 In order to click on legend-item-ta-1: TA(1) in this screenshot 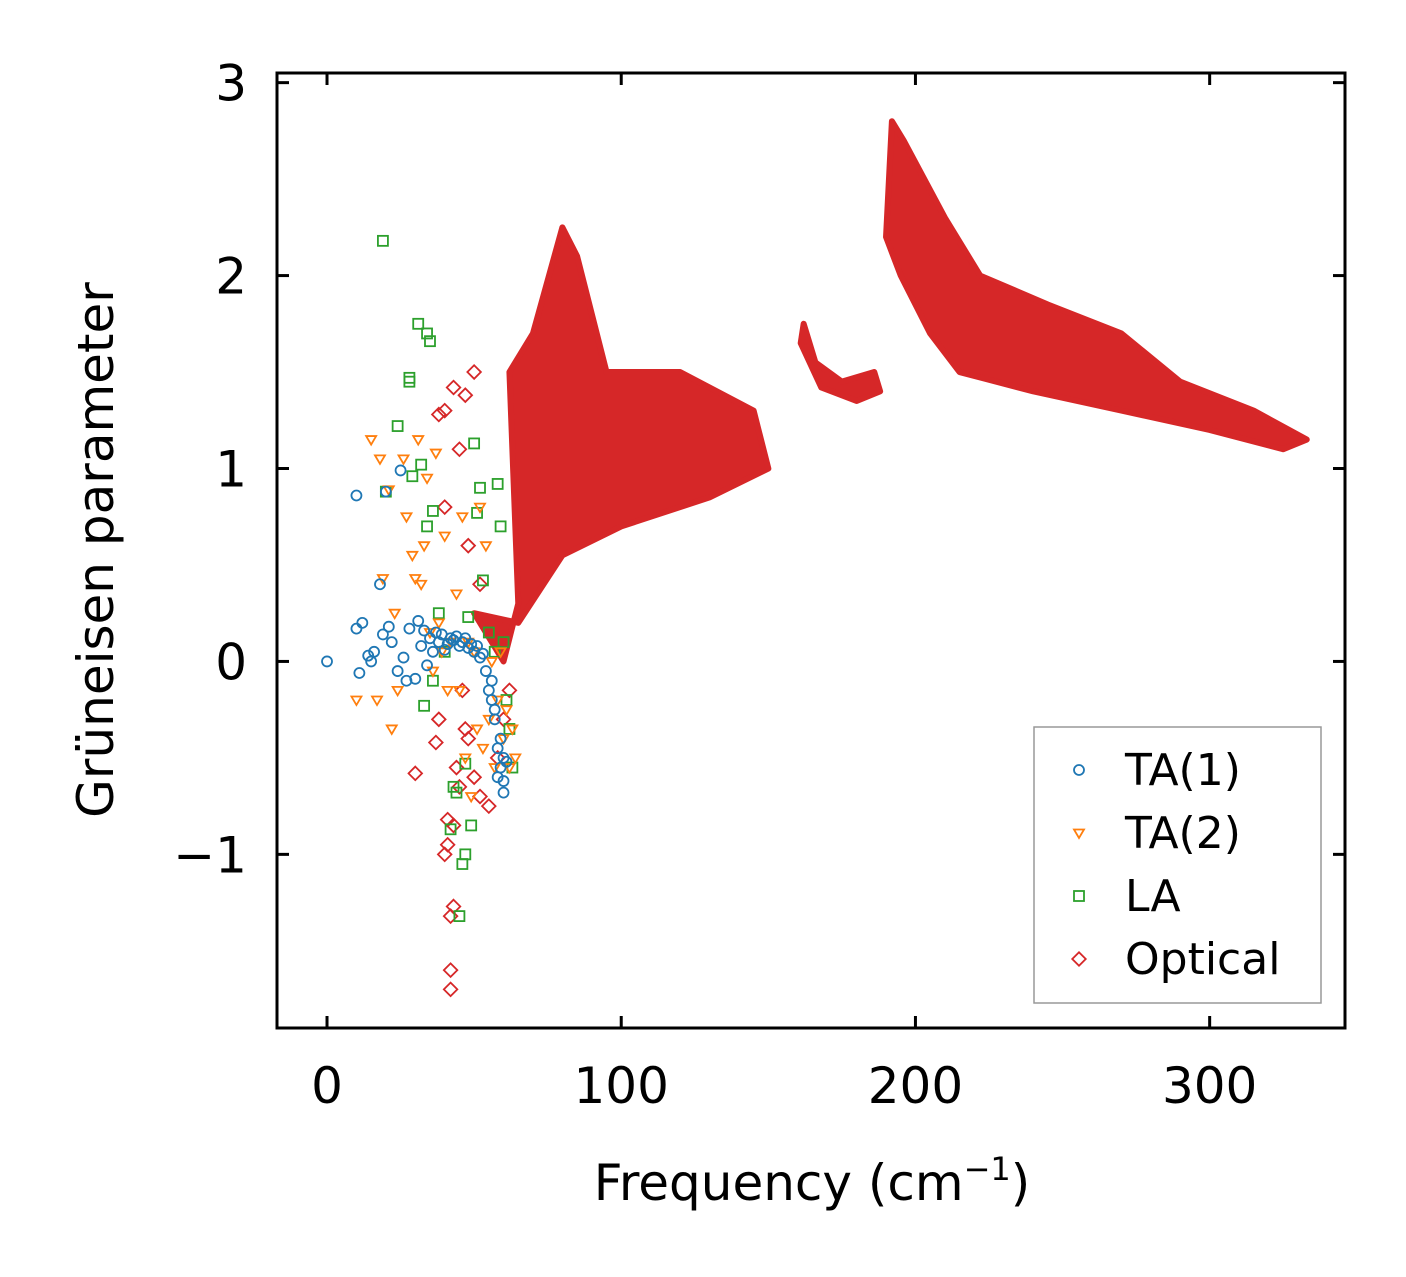, I will do `click(1157, 770)`.